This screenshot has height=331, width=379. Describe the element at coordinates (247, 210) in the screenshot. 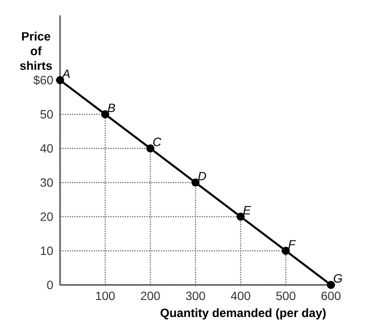

I see `annotation: E` at that location.